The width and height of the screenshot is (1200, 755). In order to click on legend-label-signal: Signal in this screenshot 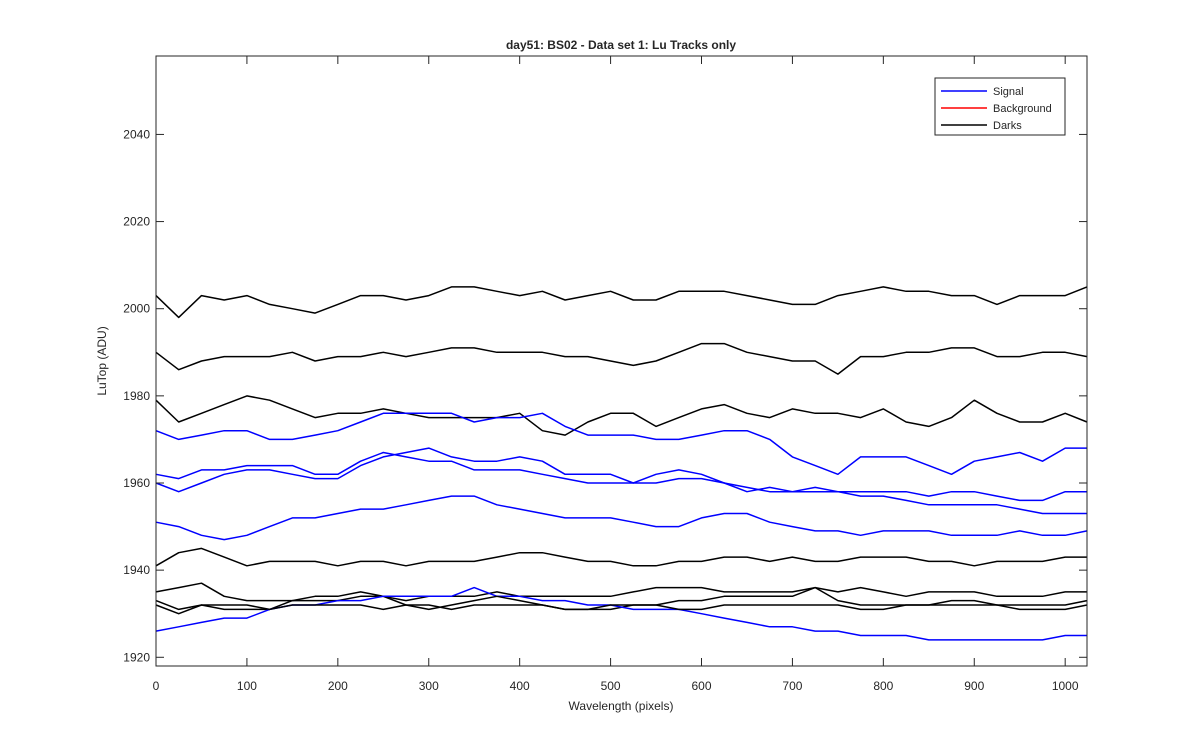, I will do `click(1008, 92)`.